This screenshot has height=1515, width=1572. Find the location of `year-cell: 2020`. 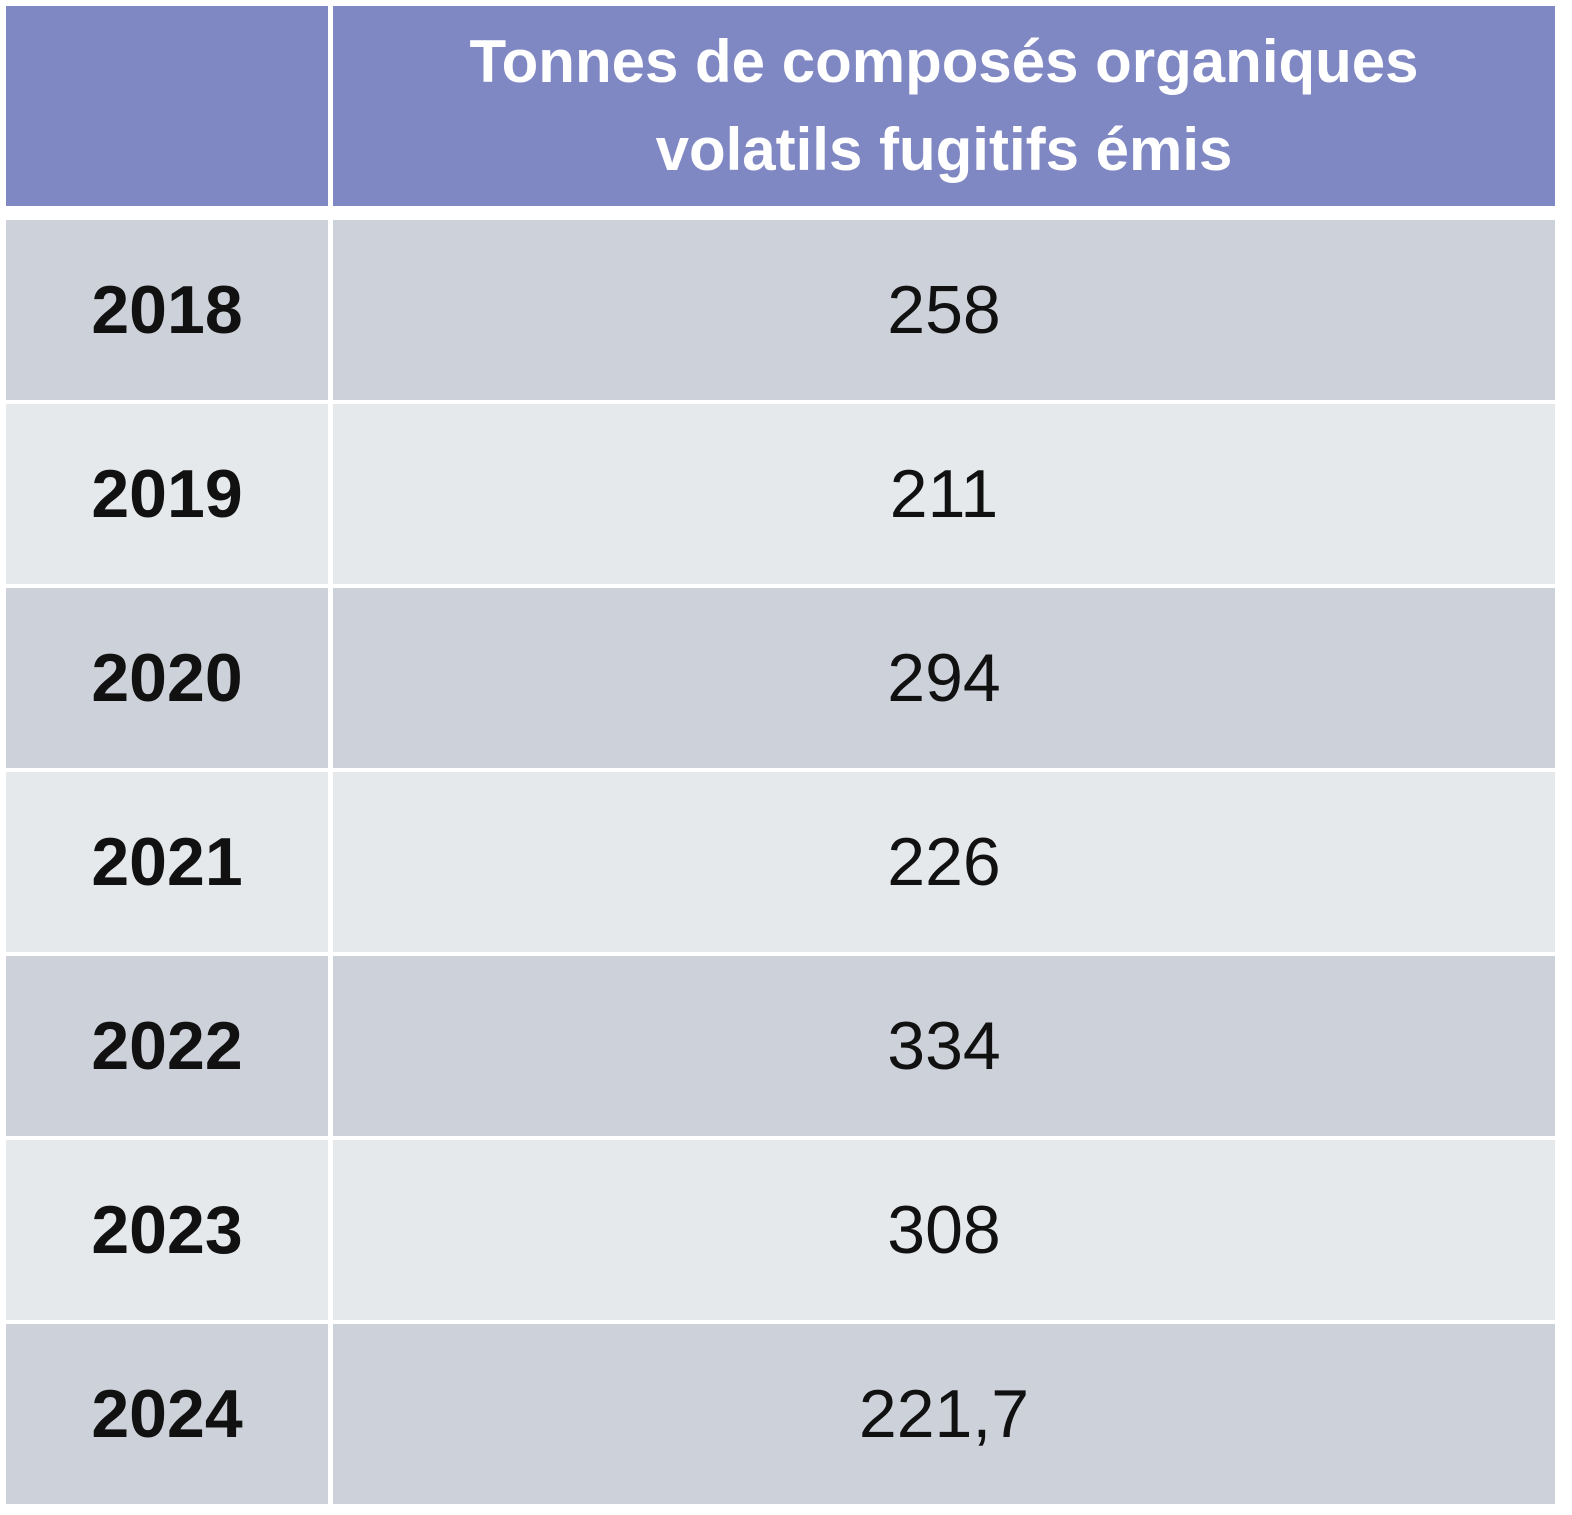

year-cell: 2020 is located at coordinates (167, 678).